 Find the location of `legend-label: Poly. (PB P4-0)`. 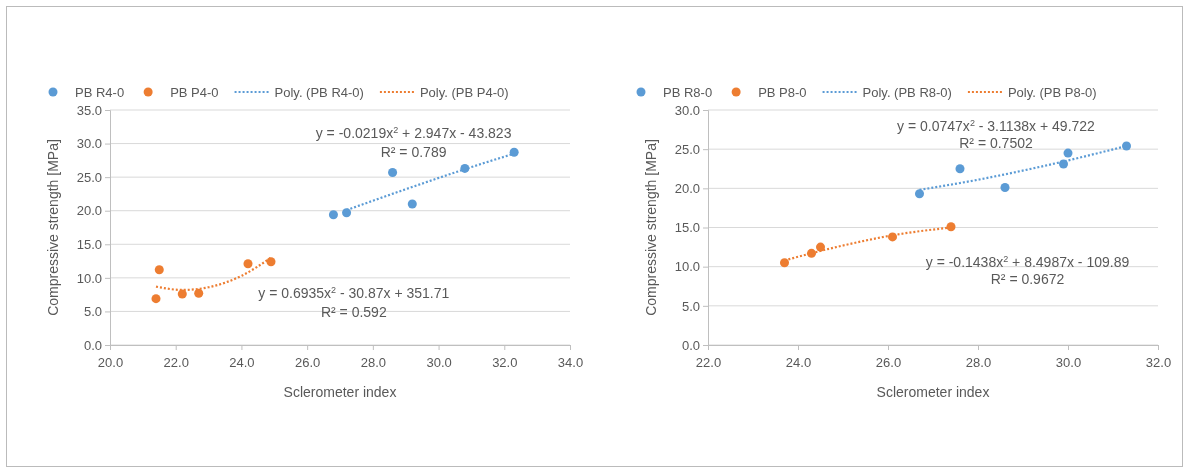

legend-label: Poly. (PB P4-0) is located at coordinates (464, 92).